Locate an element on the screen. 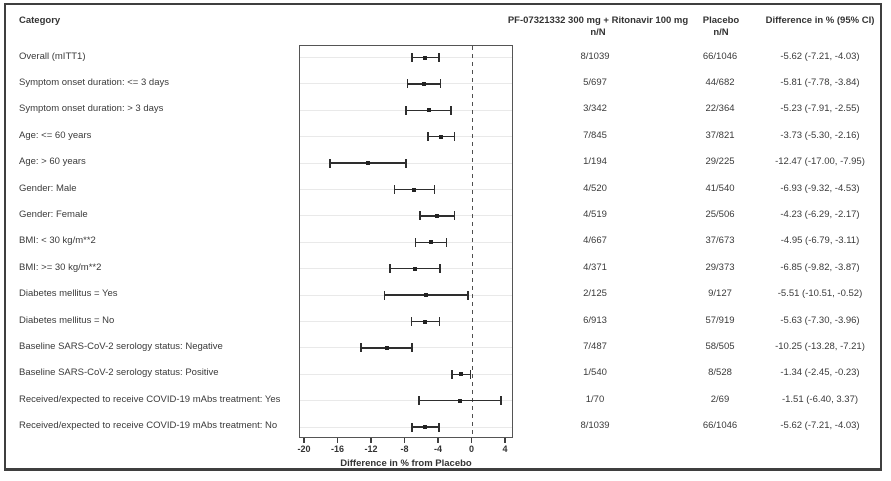 This screenshot has width=891, height=481. treatment-nN-cell: 2/125 is located at coordinates (595, 294).